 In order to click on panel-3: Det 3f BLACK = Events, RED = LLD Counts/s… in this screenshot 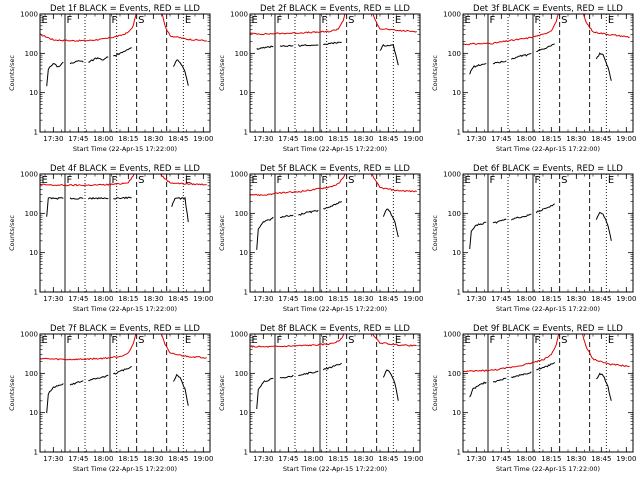, I will do `click(533, 78)`.